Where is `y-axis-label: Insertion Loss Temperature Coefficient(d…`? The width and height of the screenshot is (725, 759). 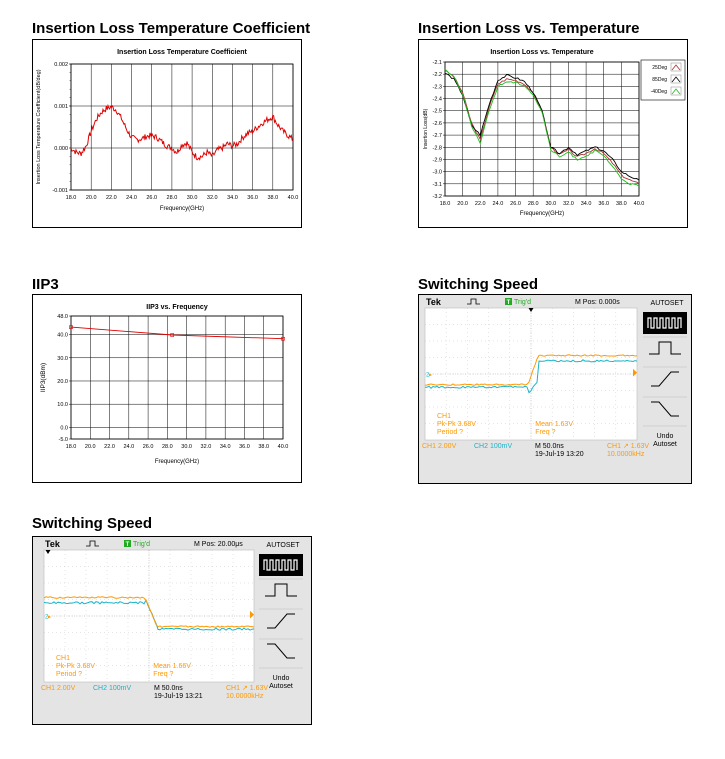 y-axis-label: Insertion Loss Temperature Coefficient(d… is located at coordinates (39, 126).